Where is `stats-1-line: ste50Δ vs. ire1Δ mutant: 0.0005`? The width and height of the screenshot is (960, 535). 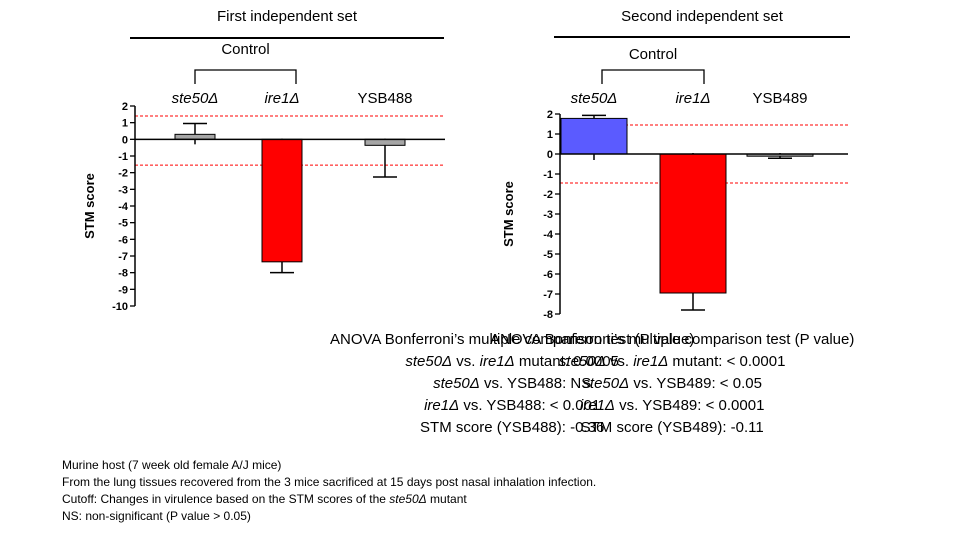 stats-1-line: ste50Δ vs. ire1Δ mutant: 0.0005 is located at coordinates (512, 361).